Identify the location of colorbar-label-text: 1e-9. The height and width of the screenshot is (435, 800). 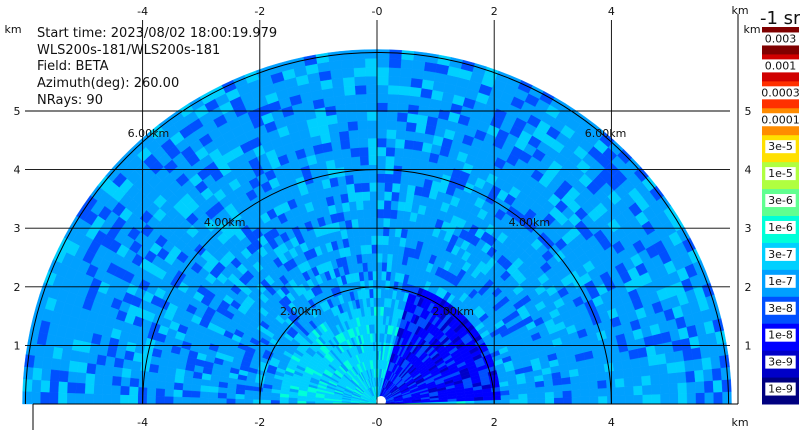
(780, 389).